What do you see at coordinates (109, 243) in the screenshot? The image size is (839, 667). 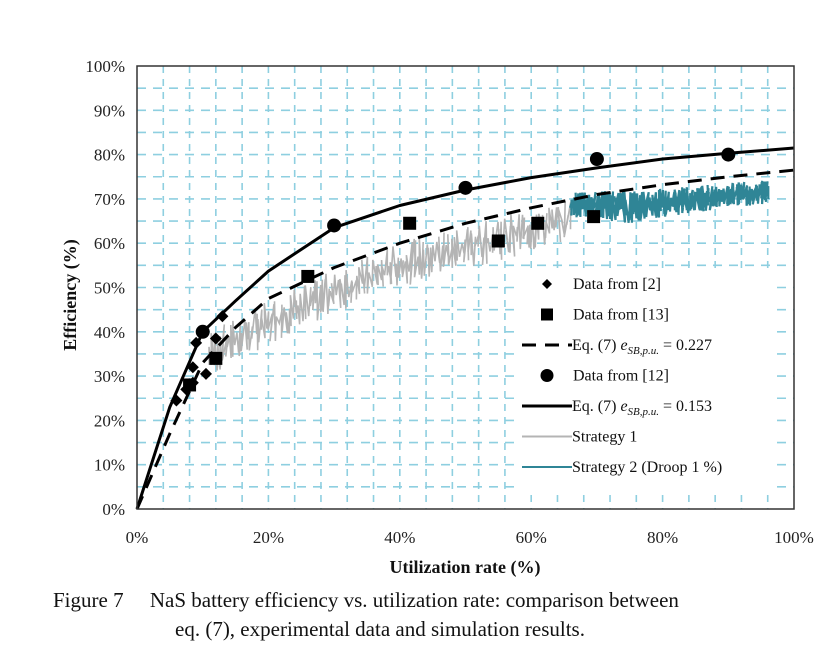 I see `y-tick-label: 60%` at bounding box center [109, 243].